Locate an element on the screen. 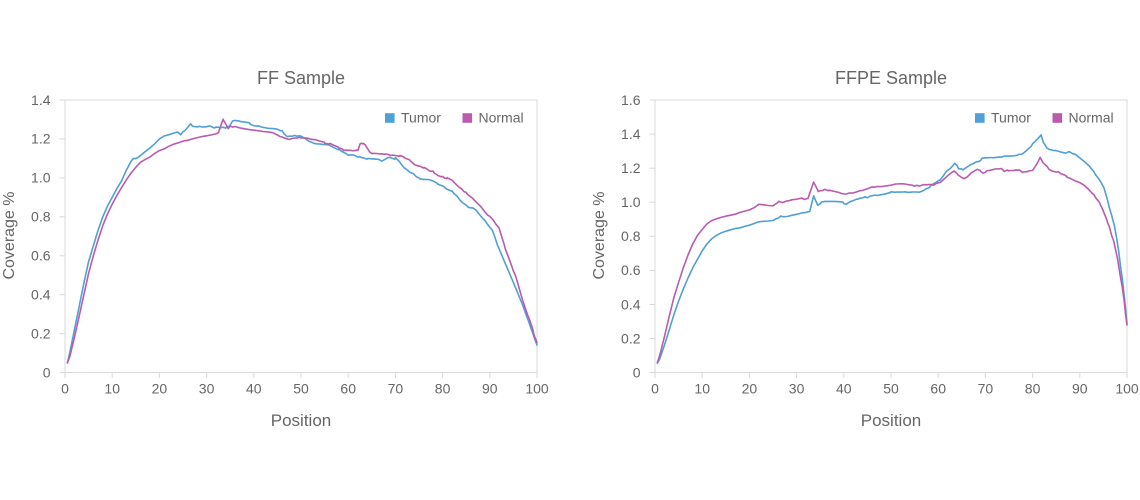 This screenshot has width=1140, height=500. svg-text: FF Sample is located at coordinates (301, 78).